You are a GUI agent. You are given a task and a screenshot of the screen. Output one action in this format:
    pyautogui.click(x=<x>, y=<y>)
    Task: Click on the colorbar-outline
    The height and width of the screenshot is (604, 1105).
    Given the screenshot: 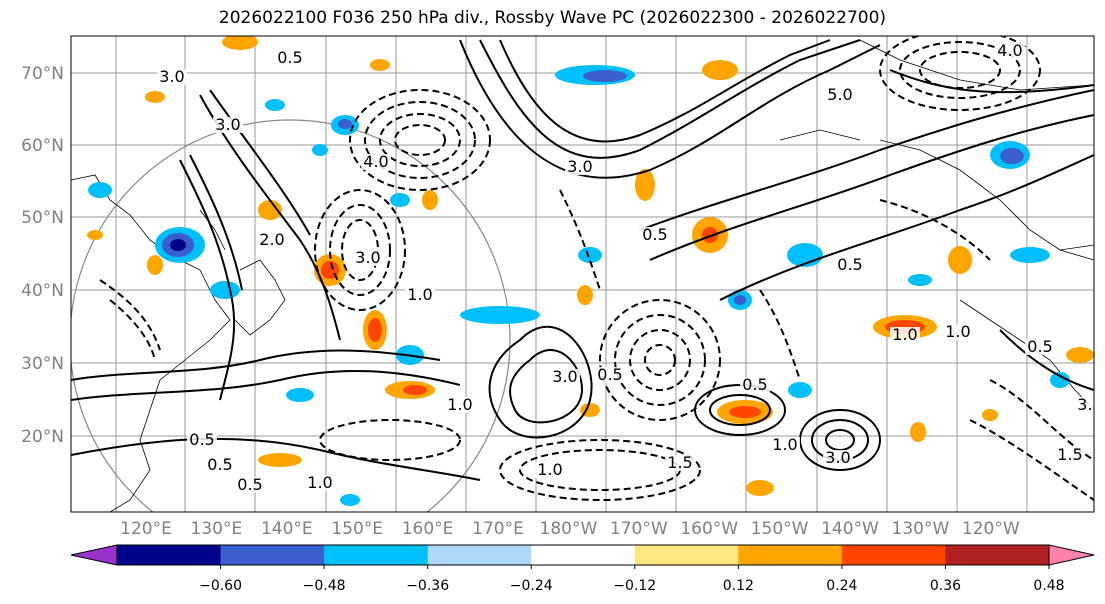 What is the action you would take?
    pyautogui.click(x=583, y=555)
    